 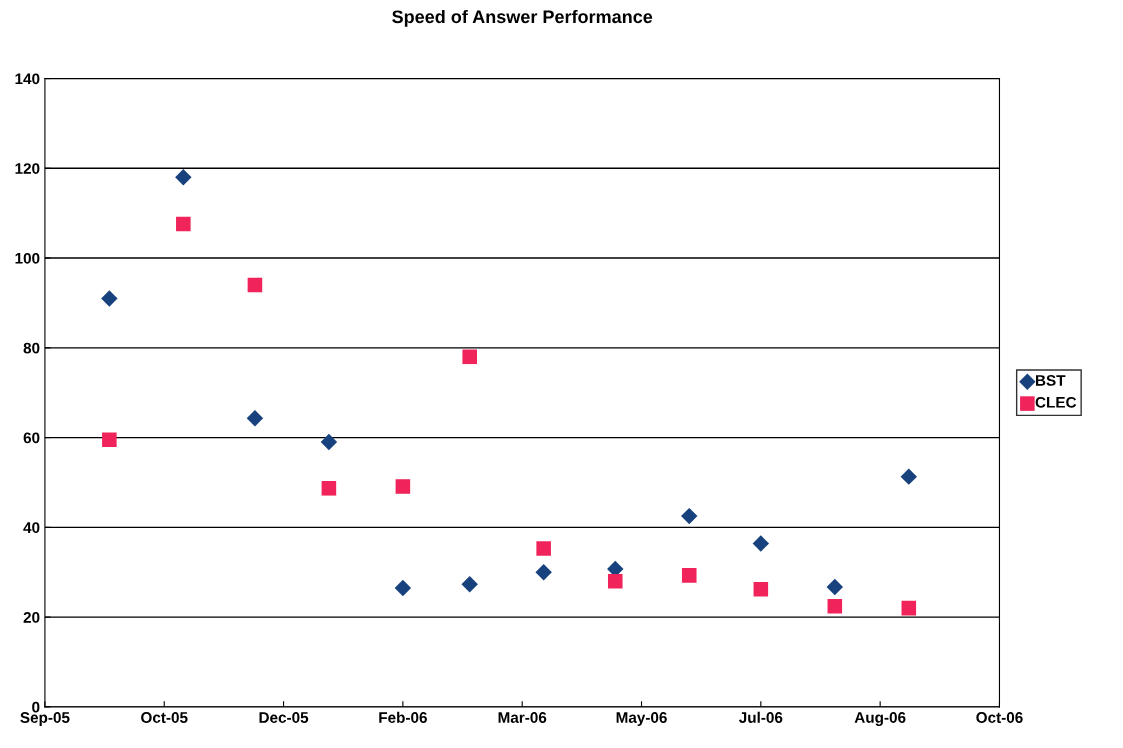 I want to click on y-tick-label: 100, so click(x=27, y=258).